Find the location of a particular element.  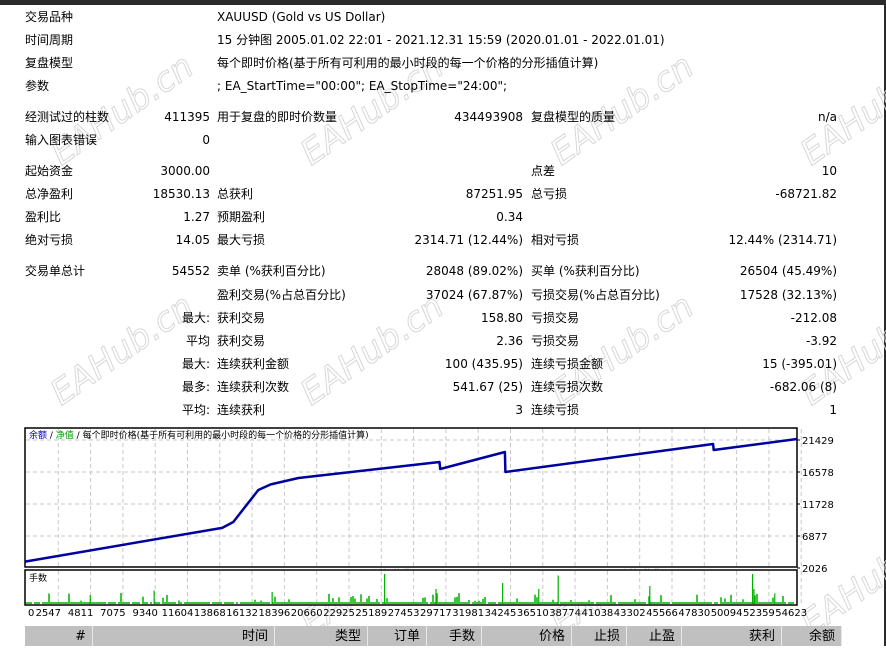

column-header: 类型 is located at coordinates (321, 636).